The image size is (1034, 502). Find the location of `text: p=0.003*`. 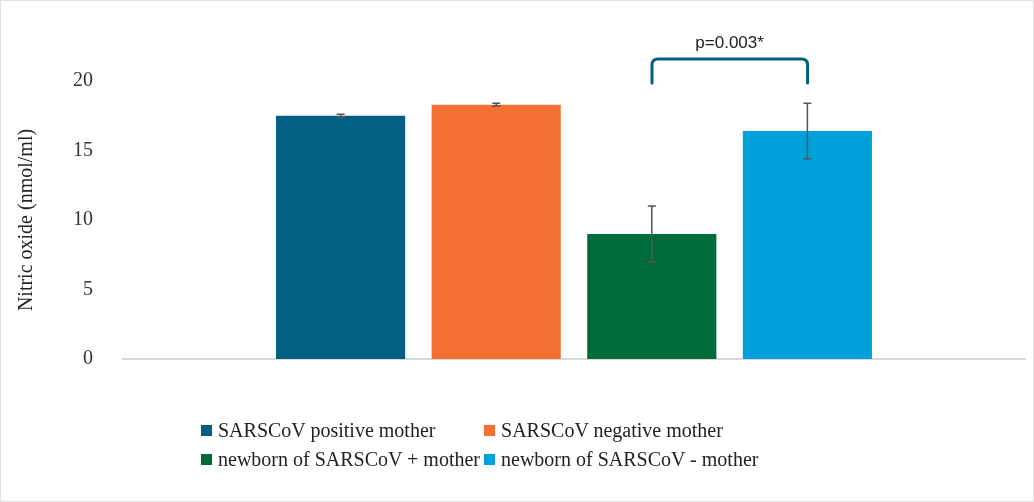

text: p=0.003* is located at coordinates (729, 43).